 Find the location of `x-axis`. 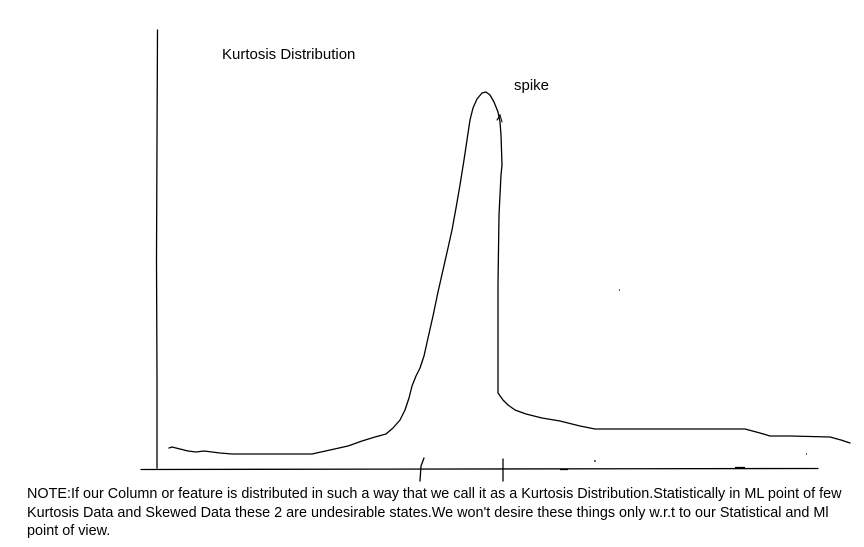

x-axis is located at coordinates (479, 469).